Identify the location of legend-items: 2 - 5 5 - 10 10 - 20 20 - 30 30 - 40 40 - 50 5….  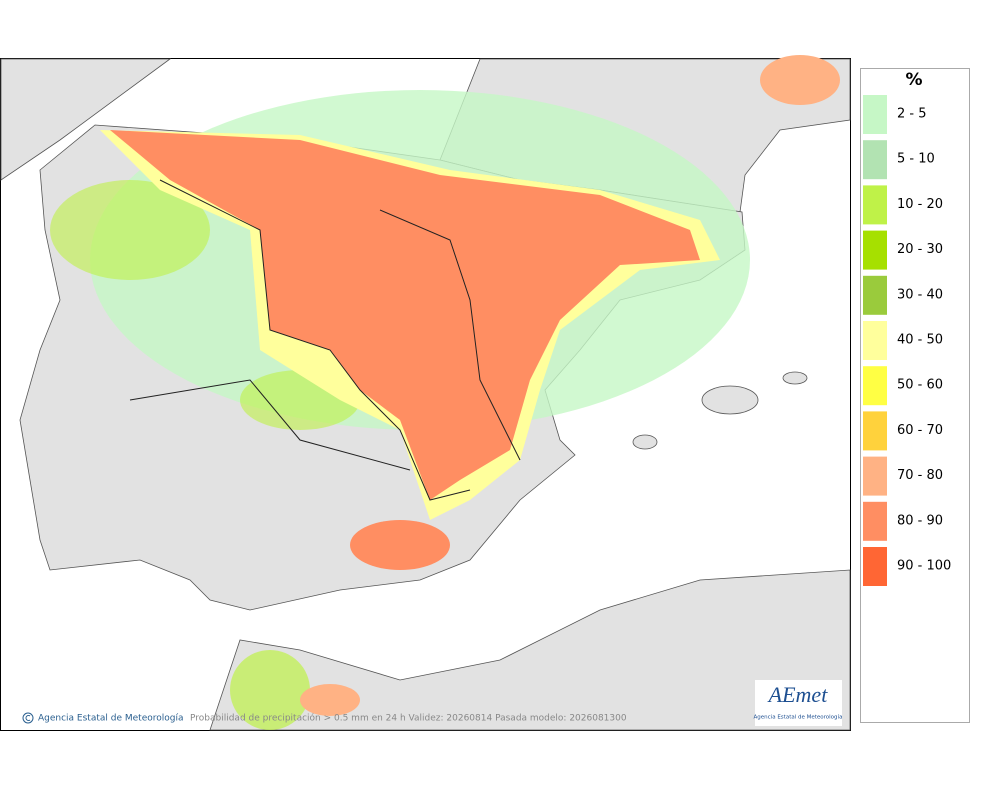
(907, 340).